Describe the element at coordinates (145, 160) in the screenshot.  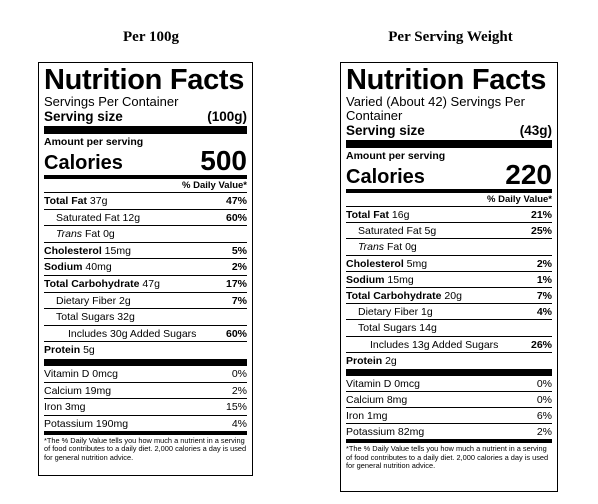
I see `calories-row: Calories 500` at that location.